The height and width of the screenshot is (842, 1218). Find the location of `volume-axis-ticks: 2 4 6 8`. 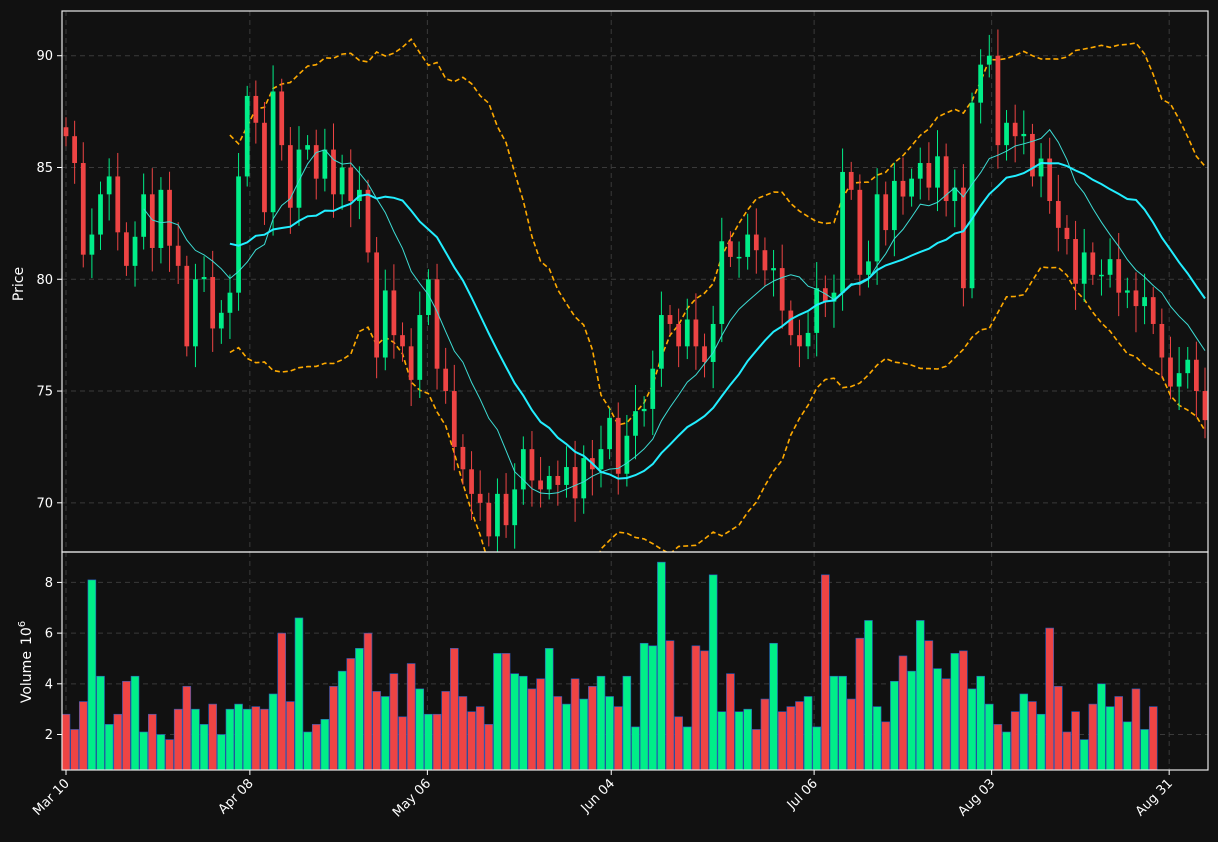

volume-axis-ticks: 2 4 6 8 is located at coordinates (53, 659).